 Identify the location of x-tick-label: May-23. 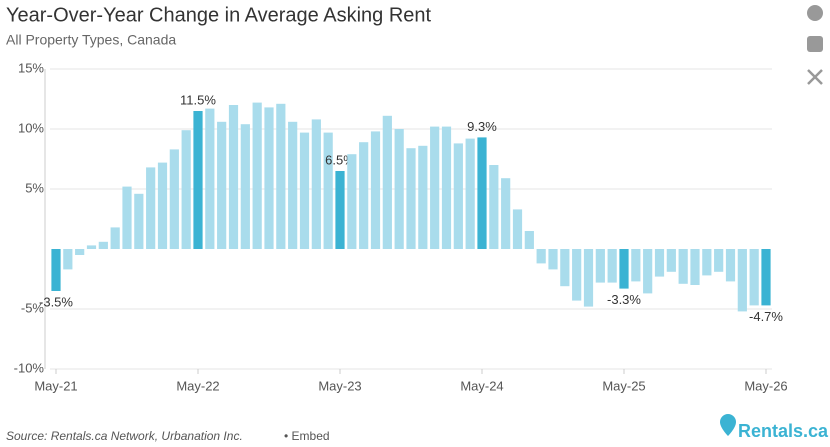
(339, 385).